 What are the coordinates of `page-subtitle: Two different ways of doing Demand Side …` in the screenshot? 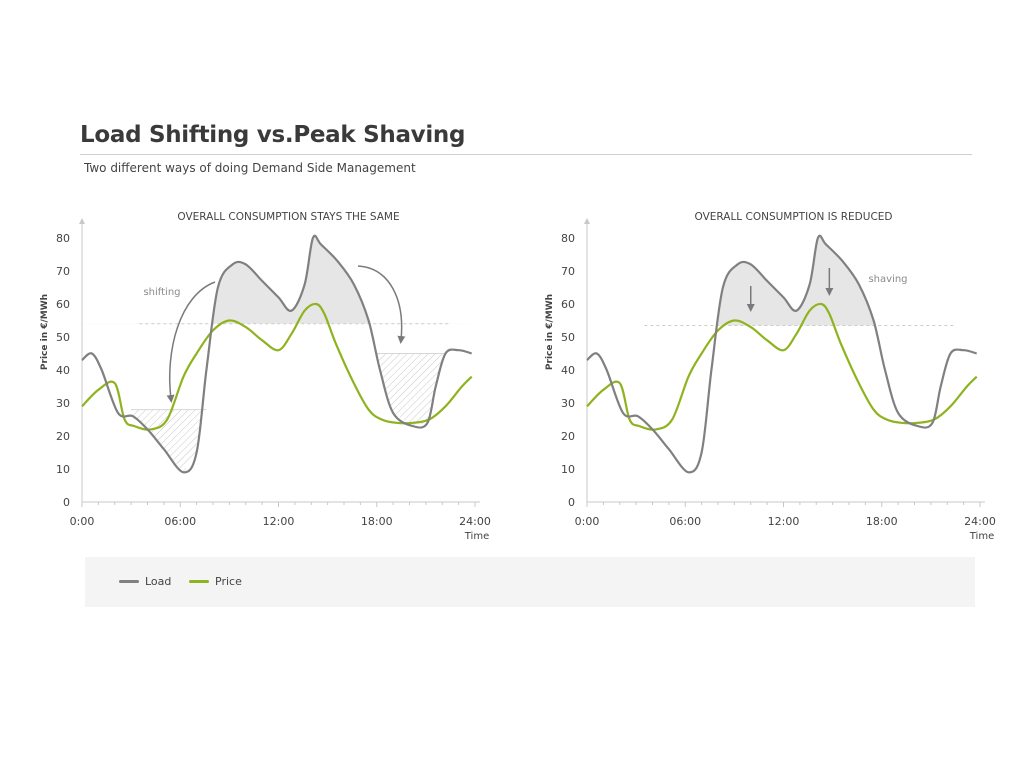 It's located at (250, 168).